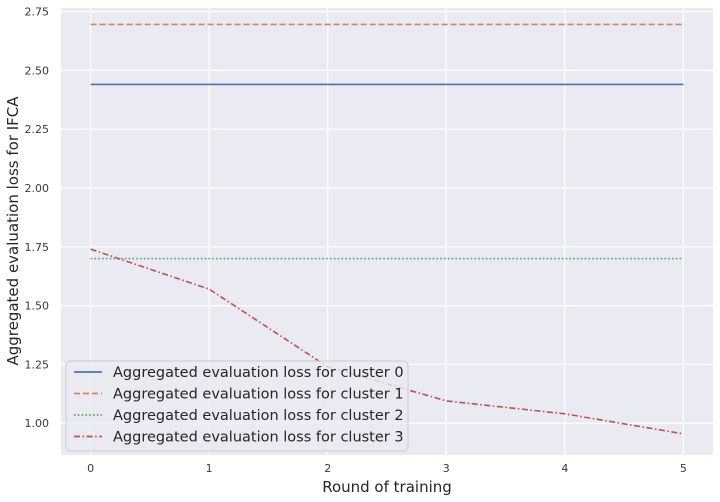 This screenshot has width=720, height=502. Describe the element at coordinates (387, 468) in the screenshot. I see `x-tick-labels: 0 1 2 3 4 5` at that location.